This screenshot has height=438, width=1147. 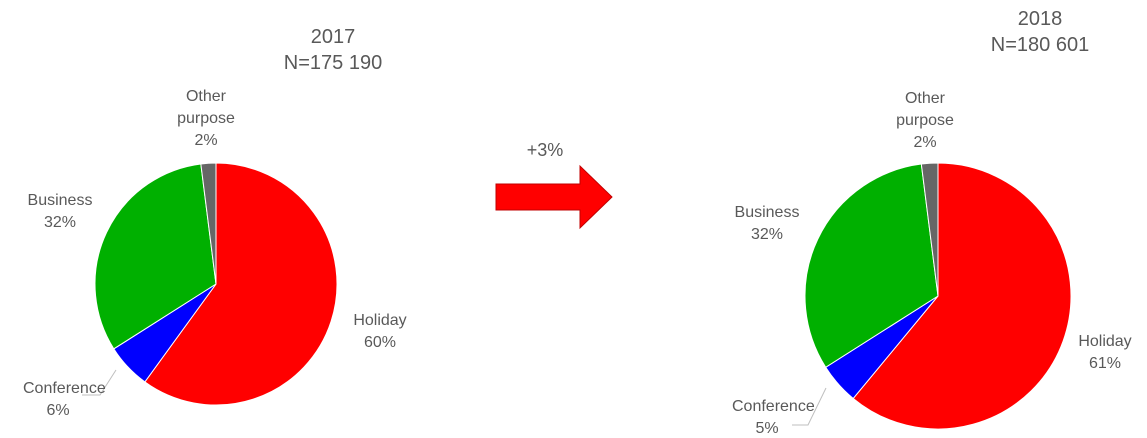 What do you see at coordinates (767, 428) in the screenshot?
I see `value-label: 5%` at bounding box center [767, 428].